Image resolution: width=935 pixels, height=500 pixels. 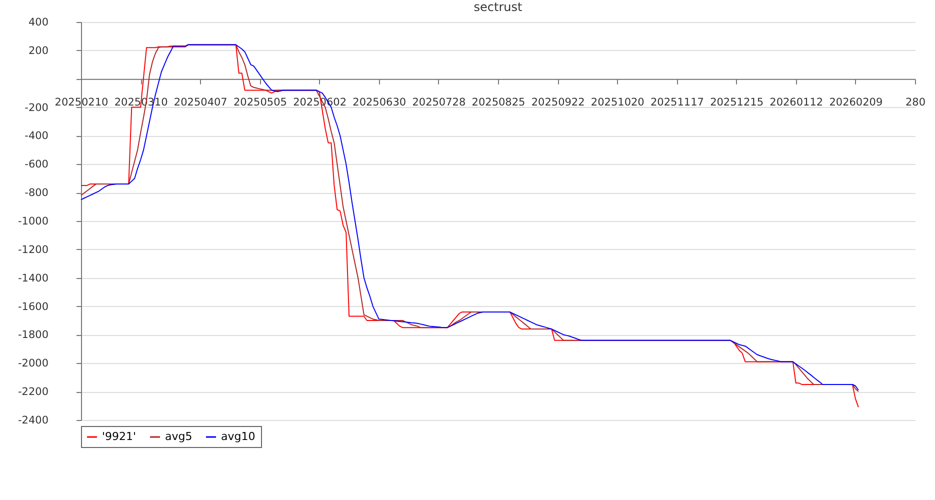 I want to click on x-tick-label: 20251215, so click(x=737, y=102).